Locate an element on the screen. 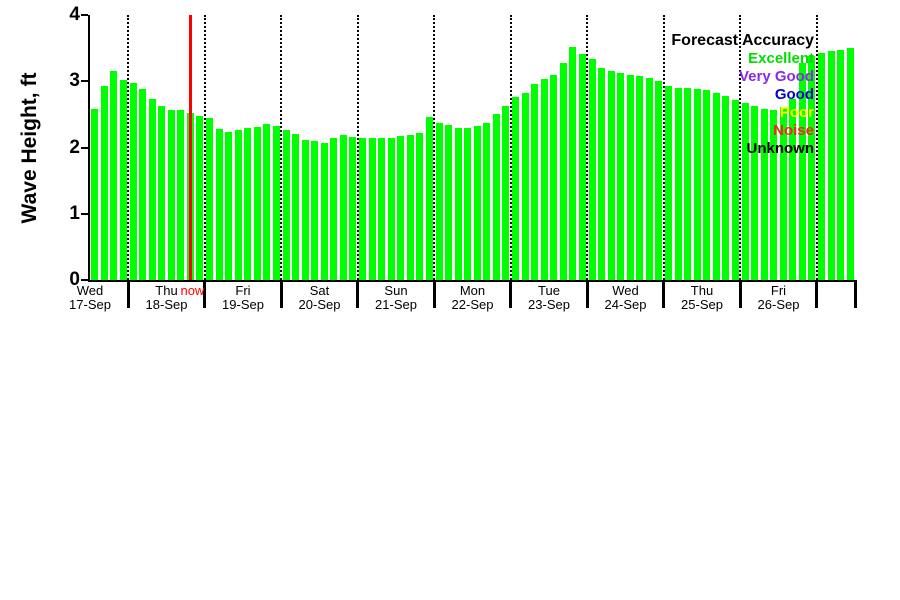 This screenshot has width=900, height=600. day-date-label: 21-Sep is located at coordinates (396, 304).